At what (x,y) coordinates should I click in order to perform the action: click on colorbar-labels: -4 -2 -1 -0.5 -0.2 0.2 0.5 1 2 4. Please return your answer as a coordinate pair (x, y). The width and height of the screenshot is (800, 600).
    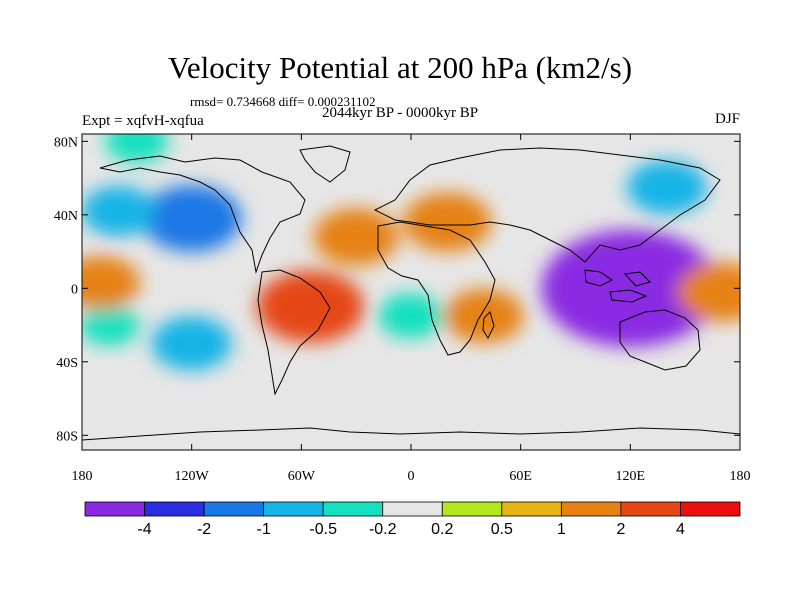
    Looking at the image, I should click on (411, 529).